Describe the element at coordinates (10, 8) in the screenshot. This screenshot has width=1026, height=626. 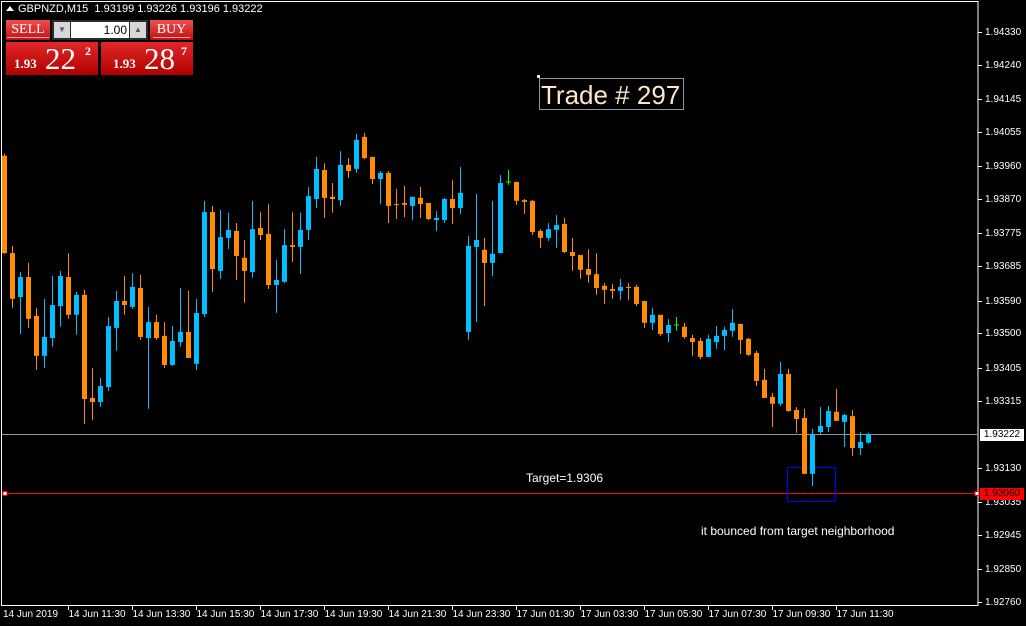
I see `collapse-triangle-icon` at that location.